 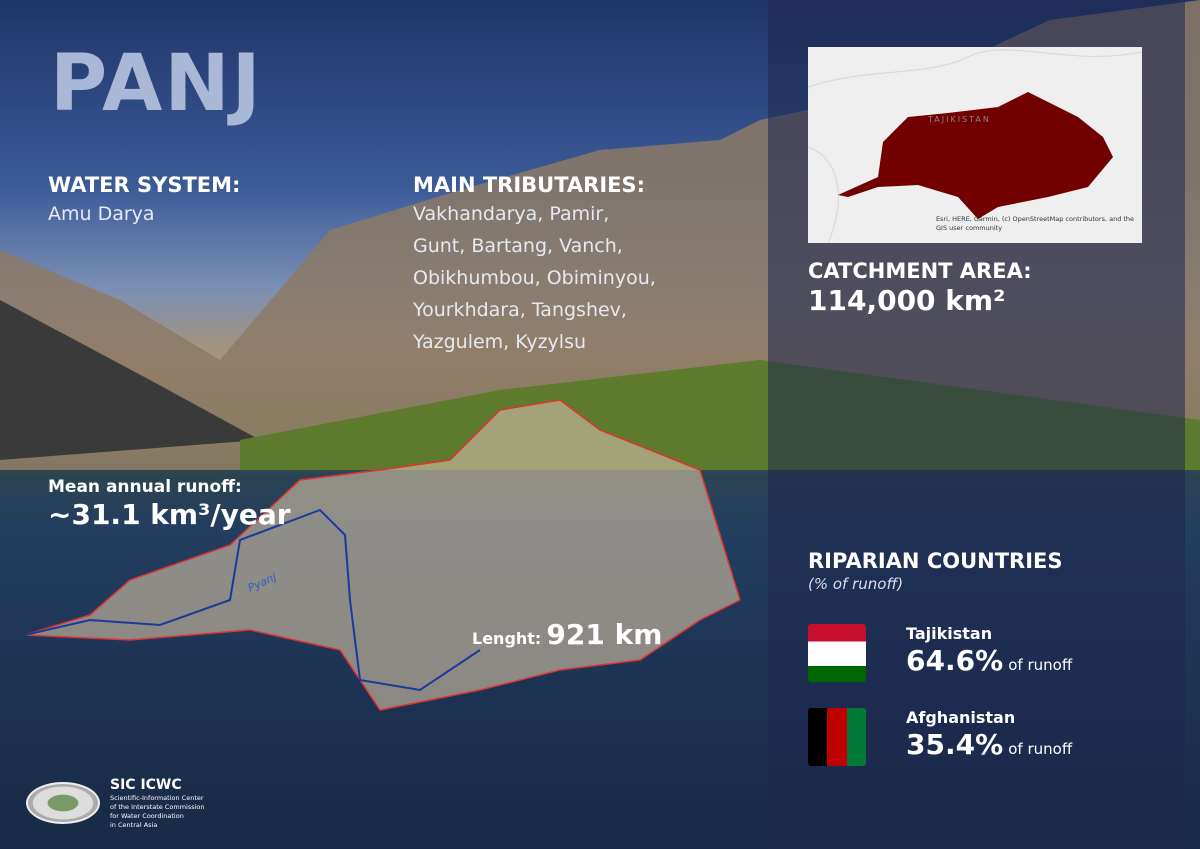 What do you see at coordinates (156, 84) in the screenshot?
I see `page-title: PANJ` at bounding box center [156, 84].